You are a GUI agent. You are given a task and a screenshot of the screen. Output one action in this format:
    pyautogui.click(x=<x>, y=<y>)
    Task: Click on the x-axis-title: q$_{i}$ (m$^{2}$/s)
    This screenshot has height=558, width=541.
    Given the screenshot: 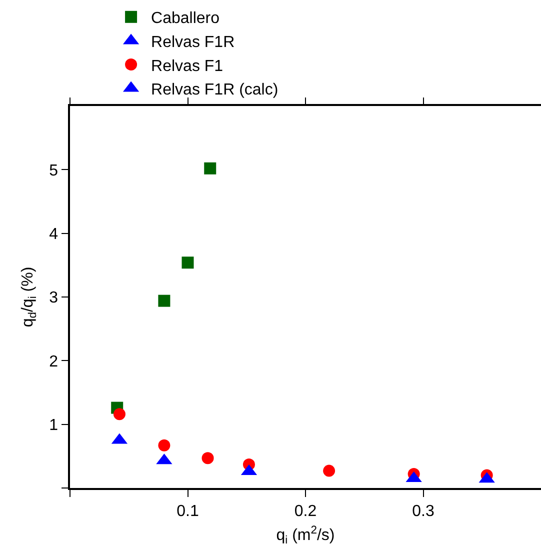 What is the action you would take?
    pyautogui.click(x=305, y=535)
    